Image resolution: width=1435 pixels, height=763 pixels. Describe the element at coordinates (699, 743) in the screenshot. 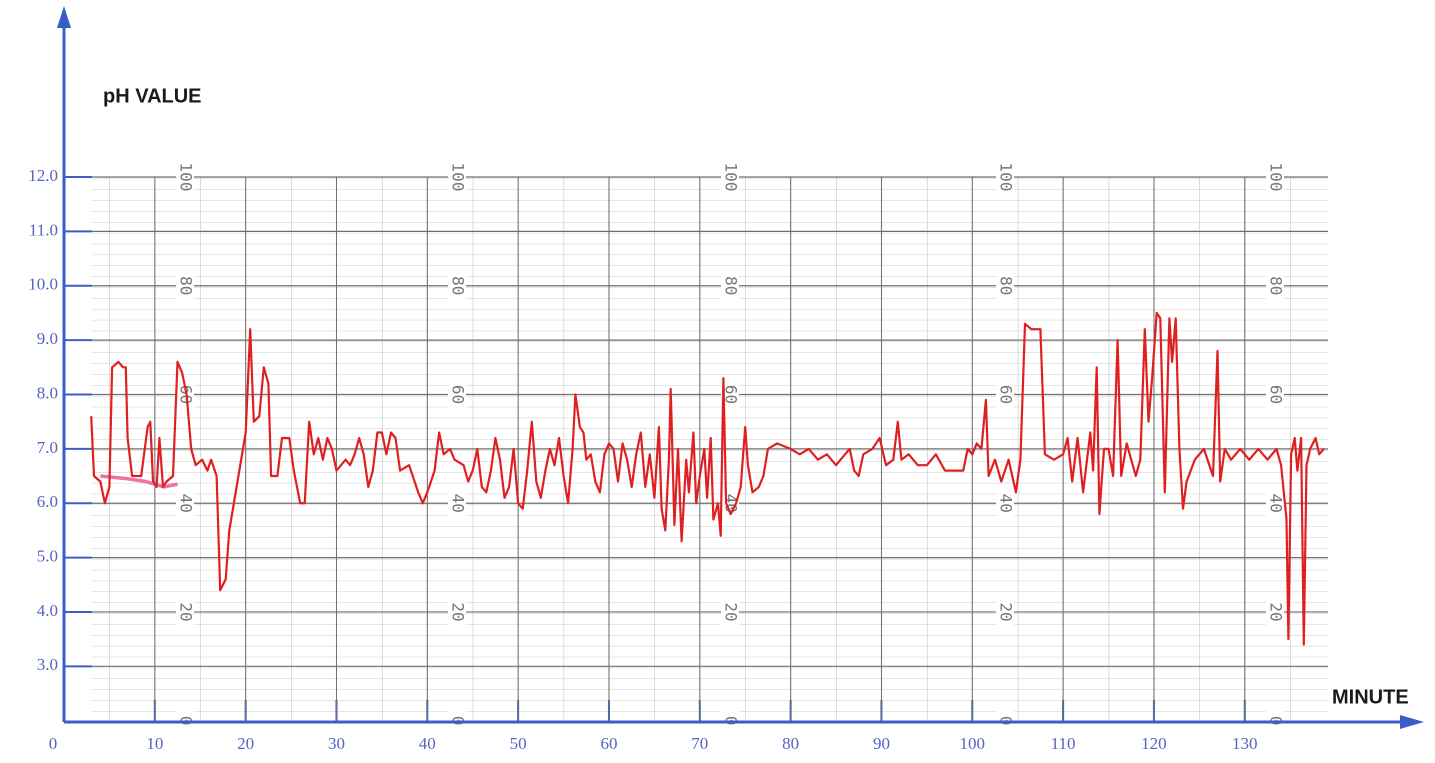

I see `x-tick-label: 70` at that location.